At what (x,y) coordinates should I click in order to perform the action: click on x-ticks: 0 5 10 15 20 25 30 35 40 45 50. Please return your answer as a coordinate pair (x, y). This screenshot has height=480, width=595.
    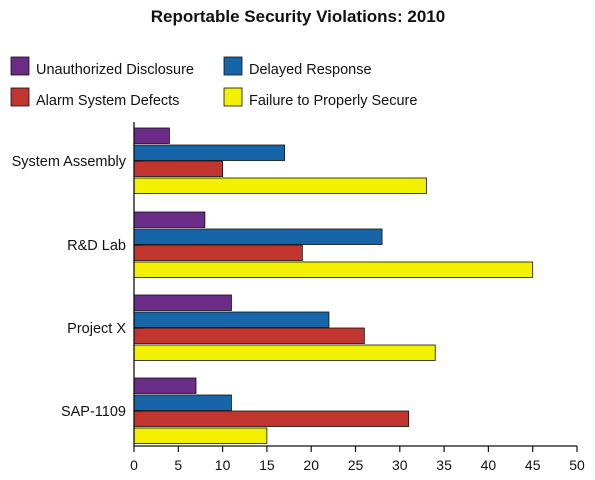
    Looking at the image, I should click on (357, 459).